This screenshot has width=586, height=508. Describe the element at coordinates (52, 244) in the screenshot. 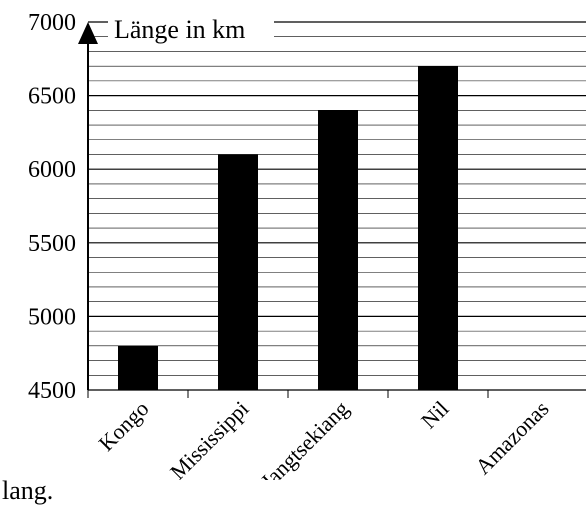

I see `y-tick-label: 5500` at that location.